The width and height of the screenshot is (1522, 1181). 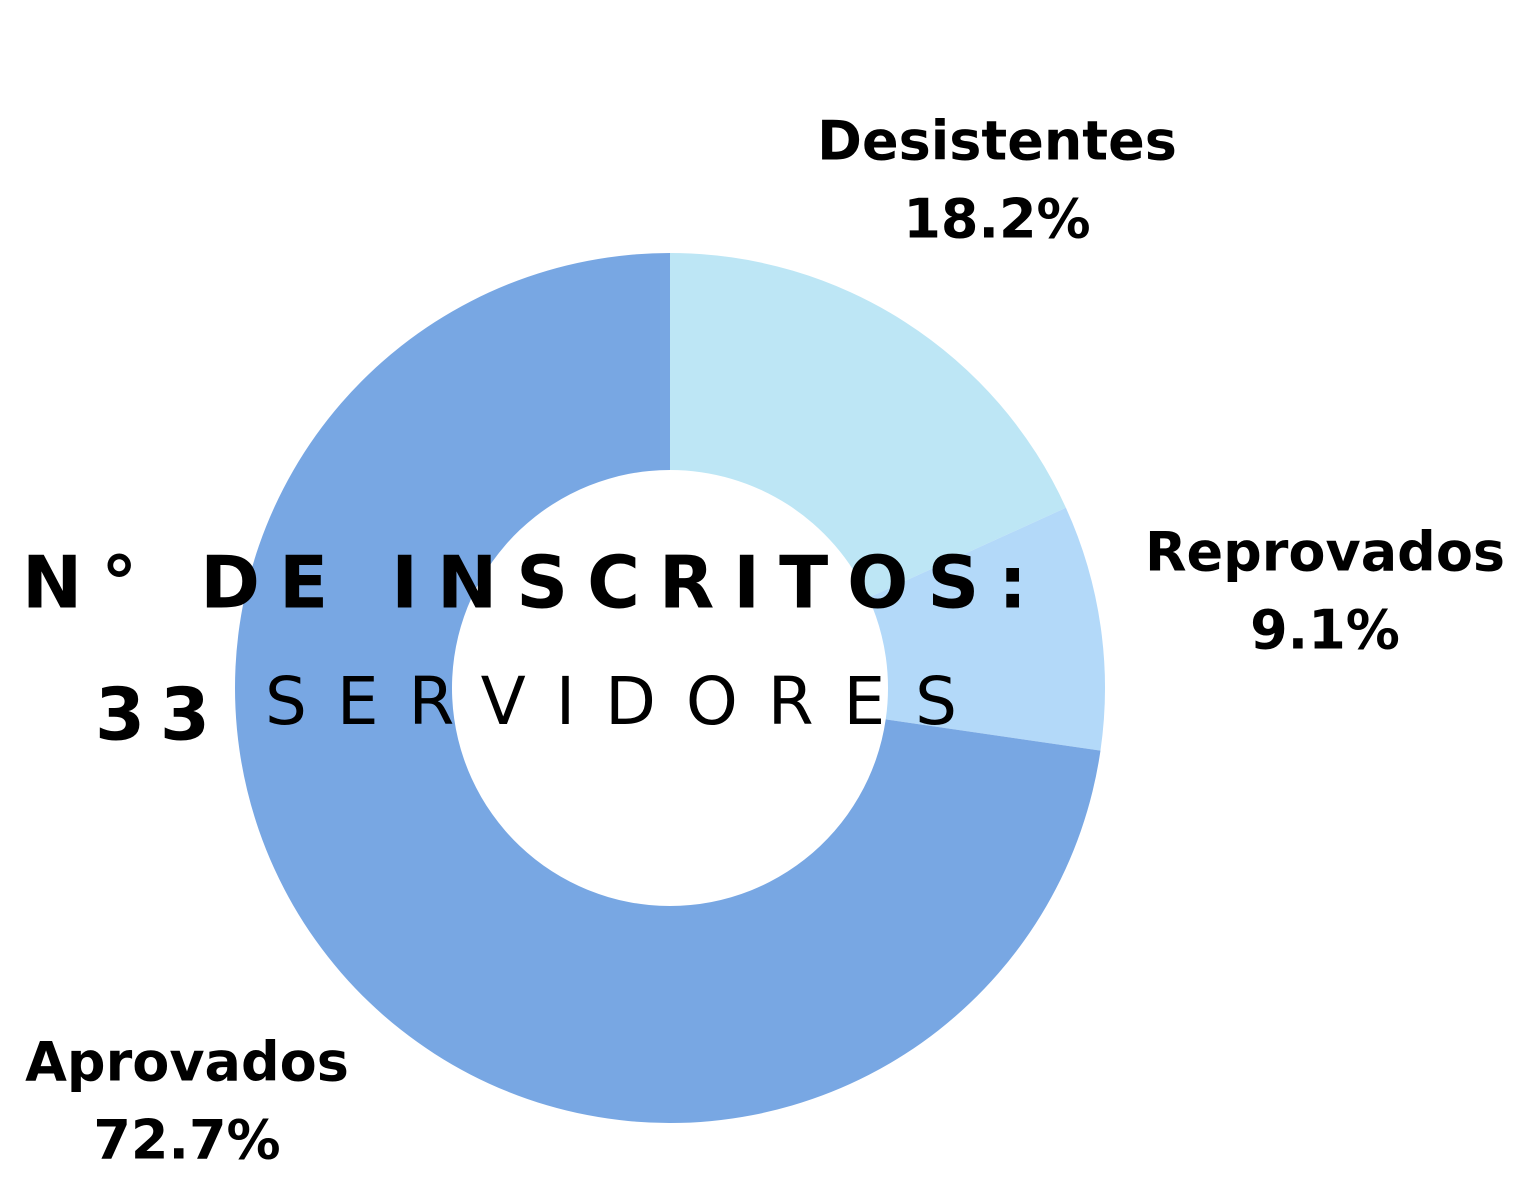 What do you see at coordinates (152, 715) in the screenshot?
I see `annotation: 33` at bounding box center [152, 715].